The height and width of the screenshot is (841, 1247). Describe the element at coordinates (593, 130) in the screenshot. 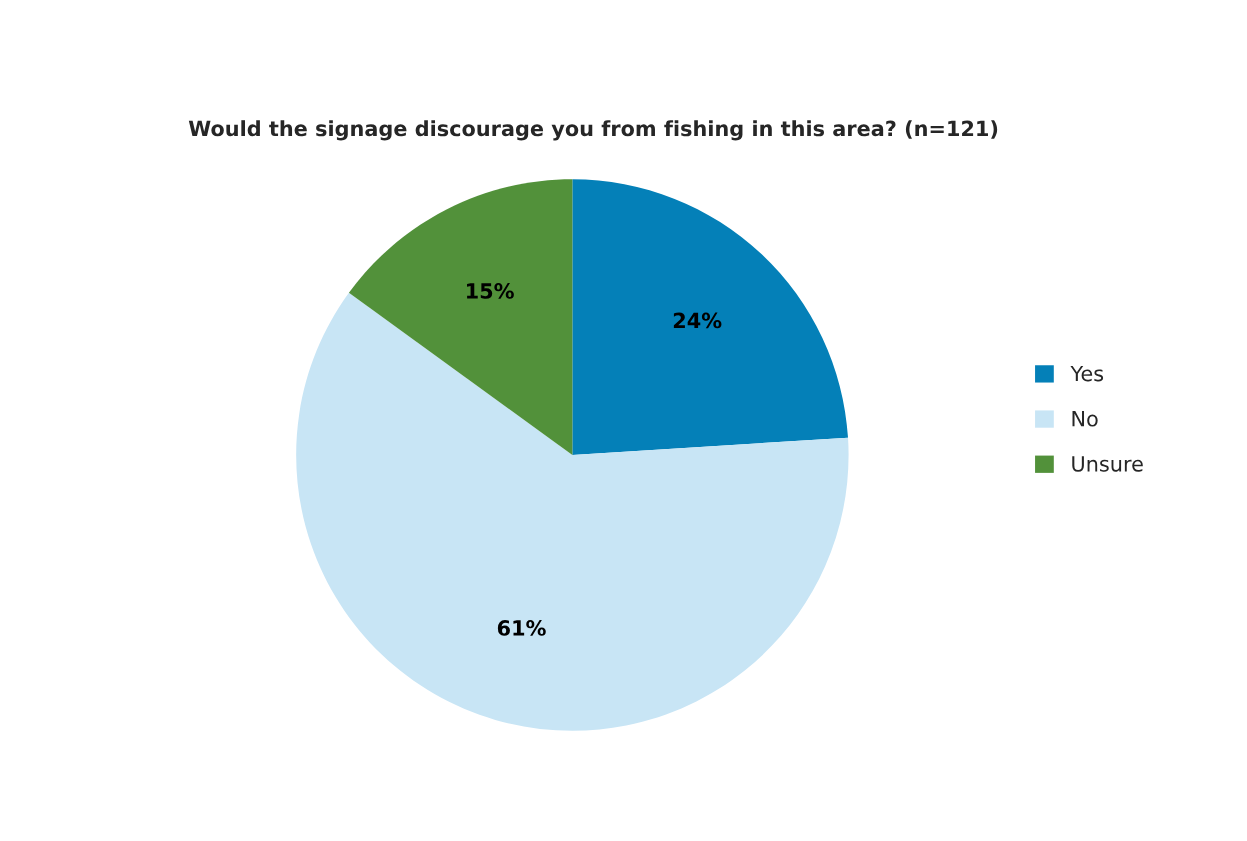

I see `chart-title: Would the signage discourage you from fishing in this area? (n=121)` at that location.